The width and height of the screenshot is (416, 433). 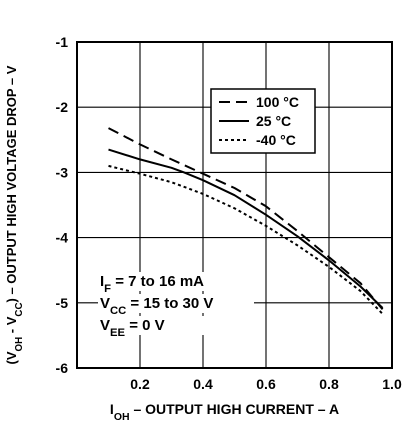 I want to click on x-tick-label: 0.4, so click(x=203, y=384).